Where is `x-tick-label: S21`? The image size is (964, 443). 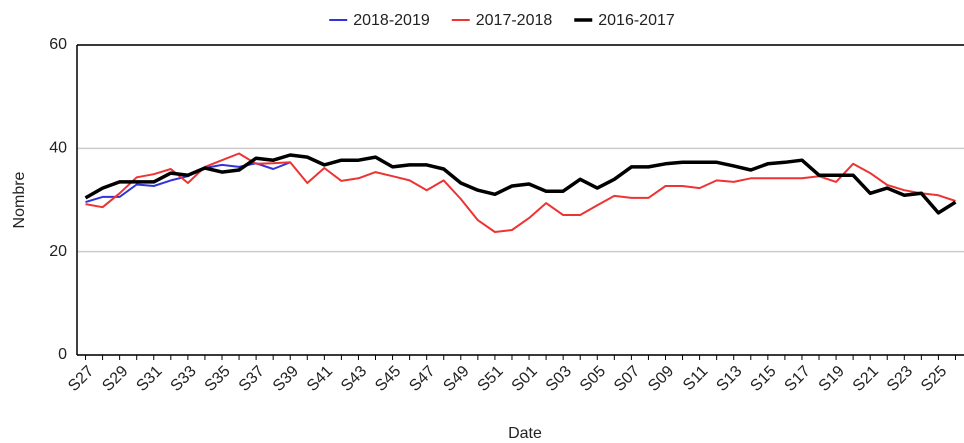 x-tick-label: S21 is located at coordinates (866, 379).